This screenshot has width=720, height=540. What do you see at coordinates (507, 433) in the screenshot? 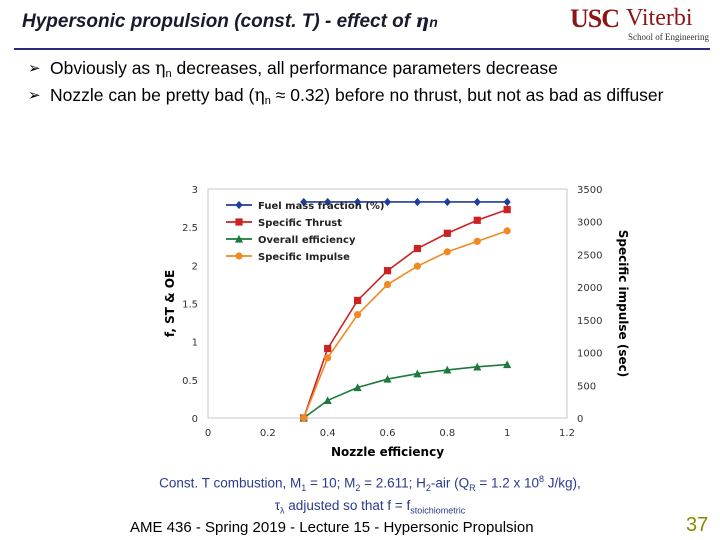
I see `x-tick-label: 1` at bounding box center [507, 433].